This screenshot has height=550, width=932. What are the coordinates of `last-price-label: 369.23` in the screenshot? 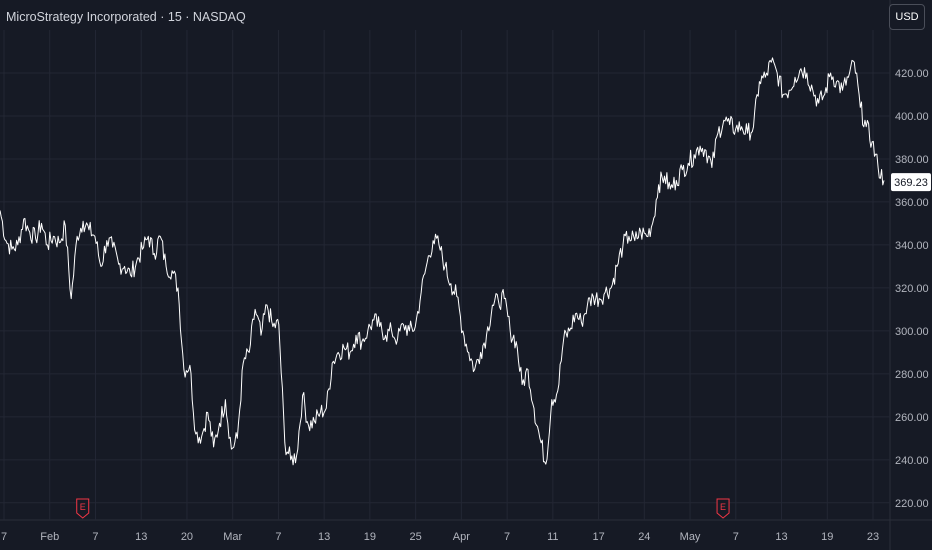 It's located at (911, 183).